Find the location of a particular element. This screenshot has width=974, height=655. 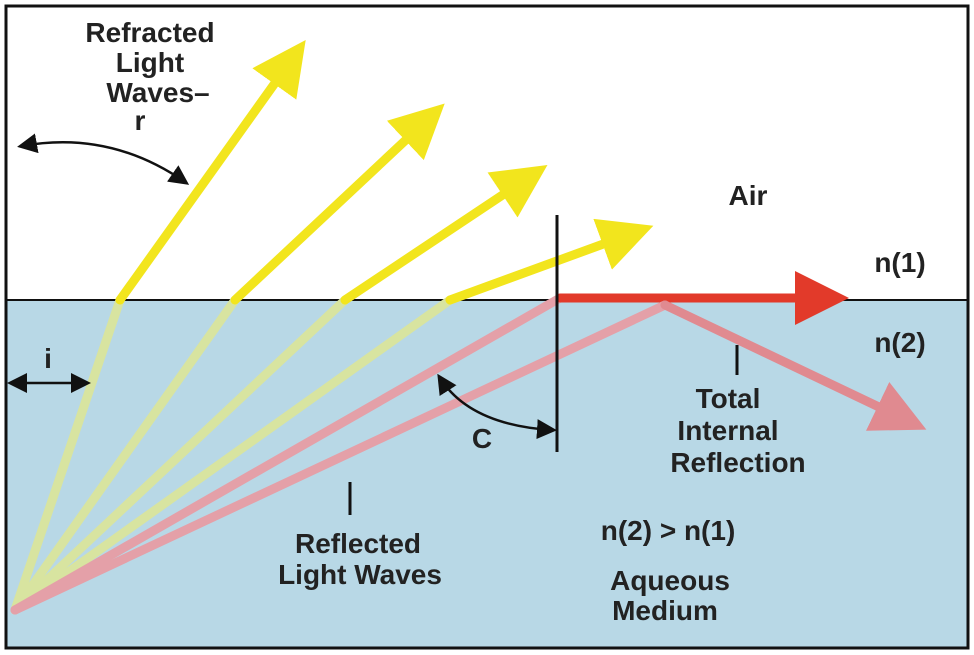

label: Light Waves is located at coordinates (360, 574).